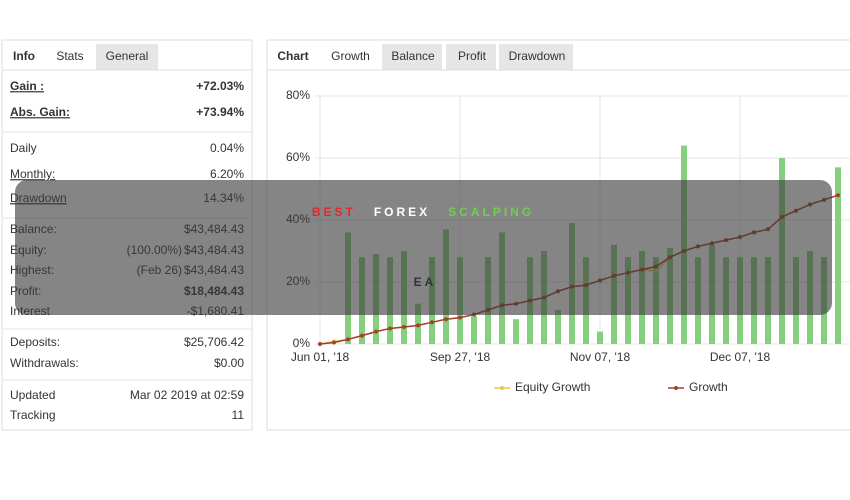 The height and width of the screenshot is (500, 850). What do you see at coordinates (425, 282) in the screenshot?
I see `banner-title: EA` at bounding box center [425, 282].